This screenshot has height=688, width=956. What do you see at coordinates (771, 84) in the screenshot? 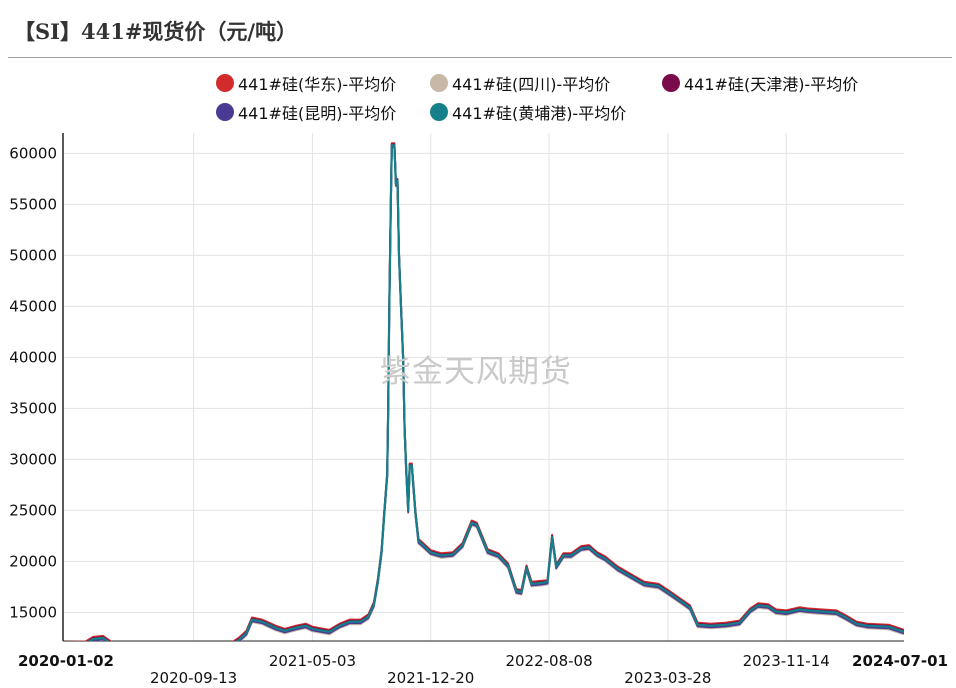
I see `legend-label: 441#硅(天津港)-平均价` at bounding box center [771, 84].